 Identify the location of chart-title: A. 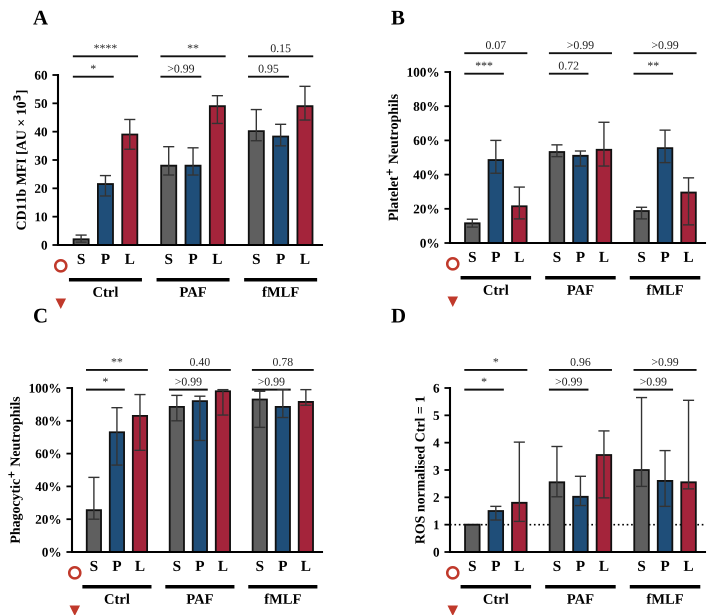
(40, 17).